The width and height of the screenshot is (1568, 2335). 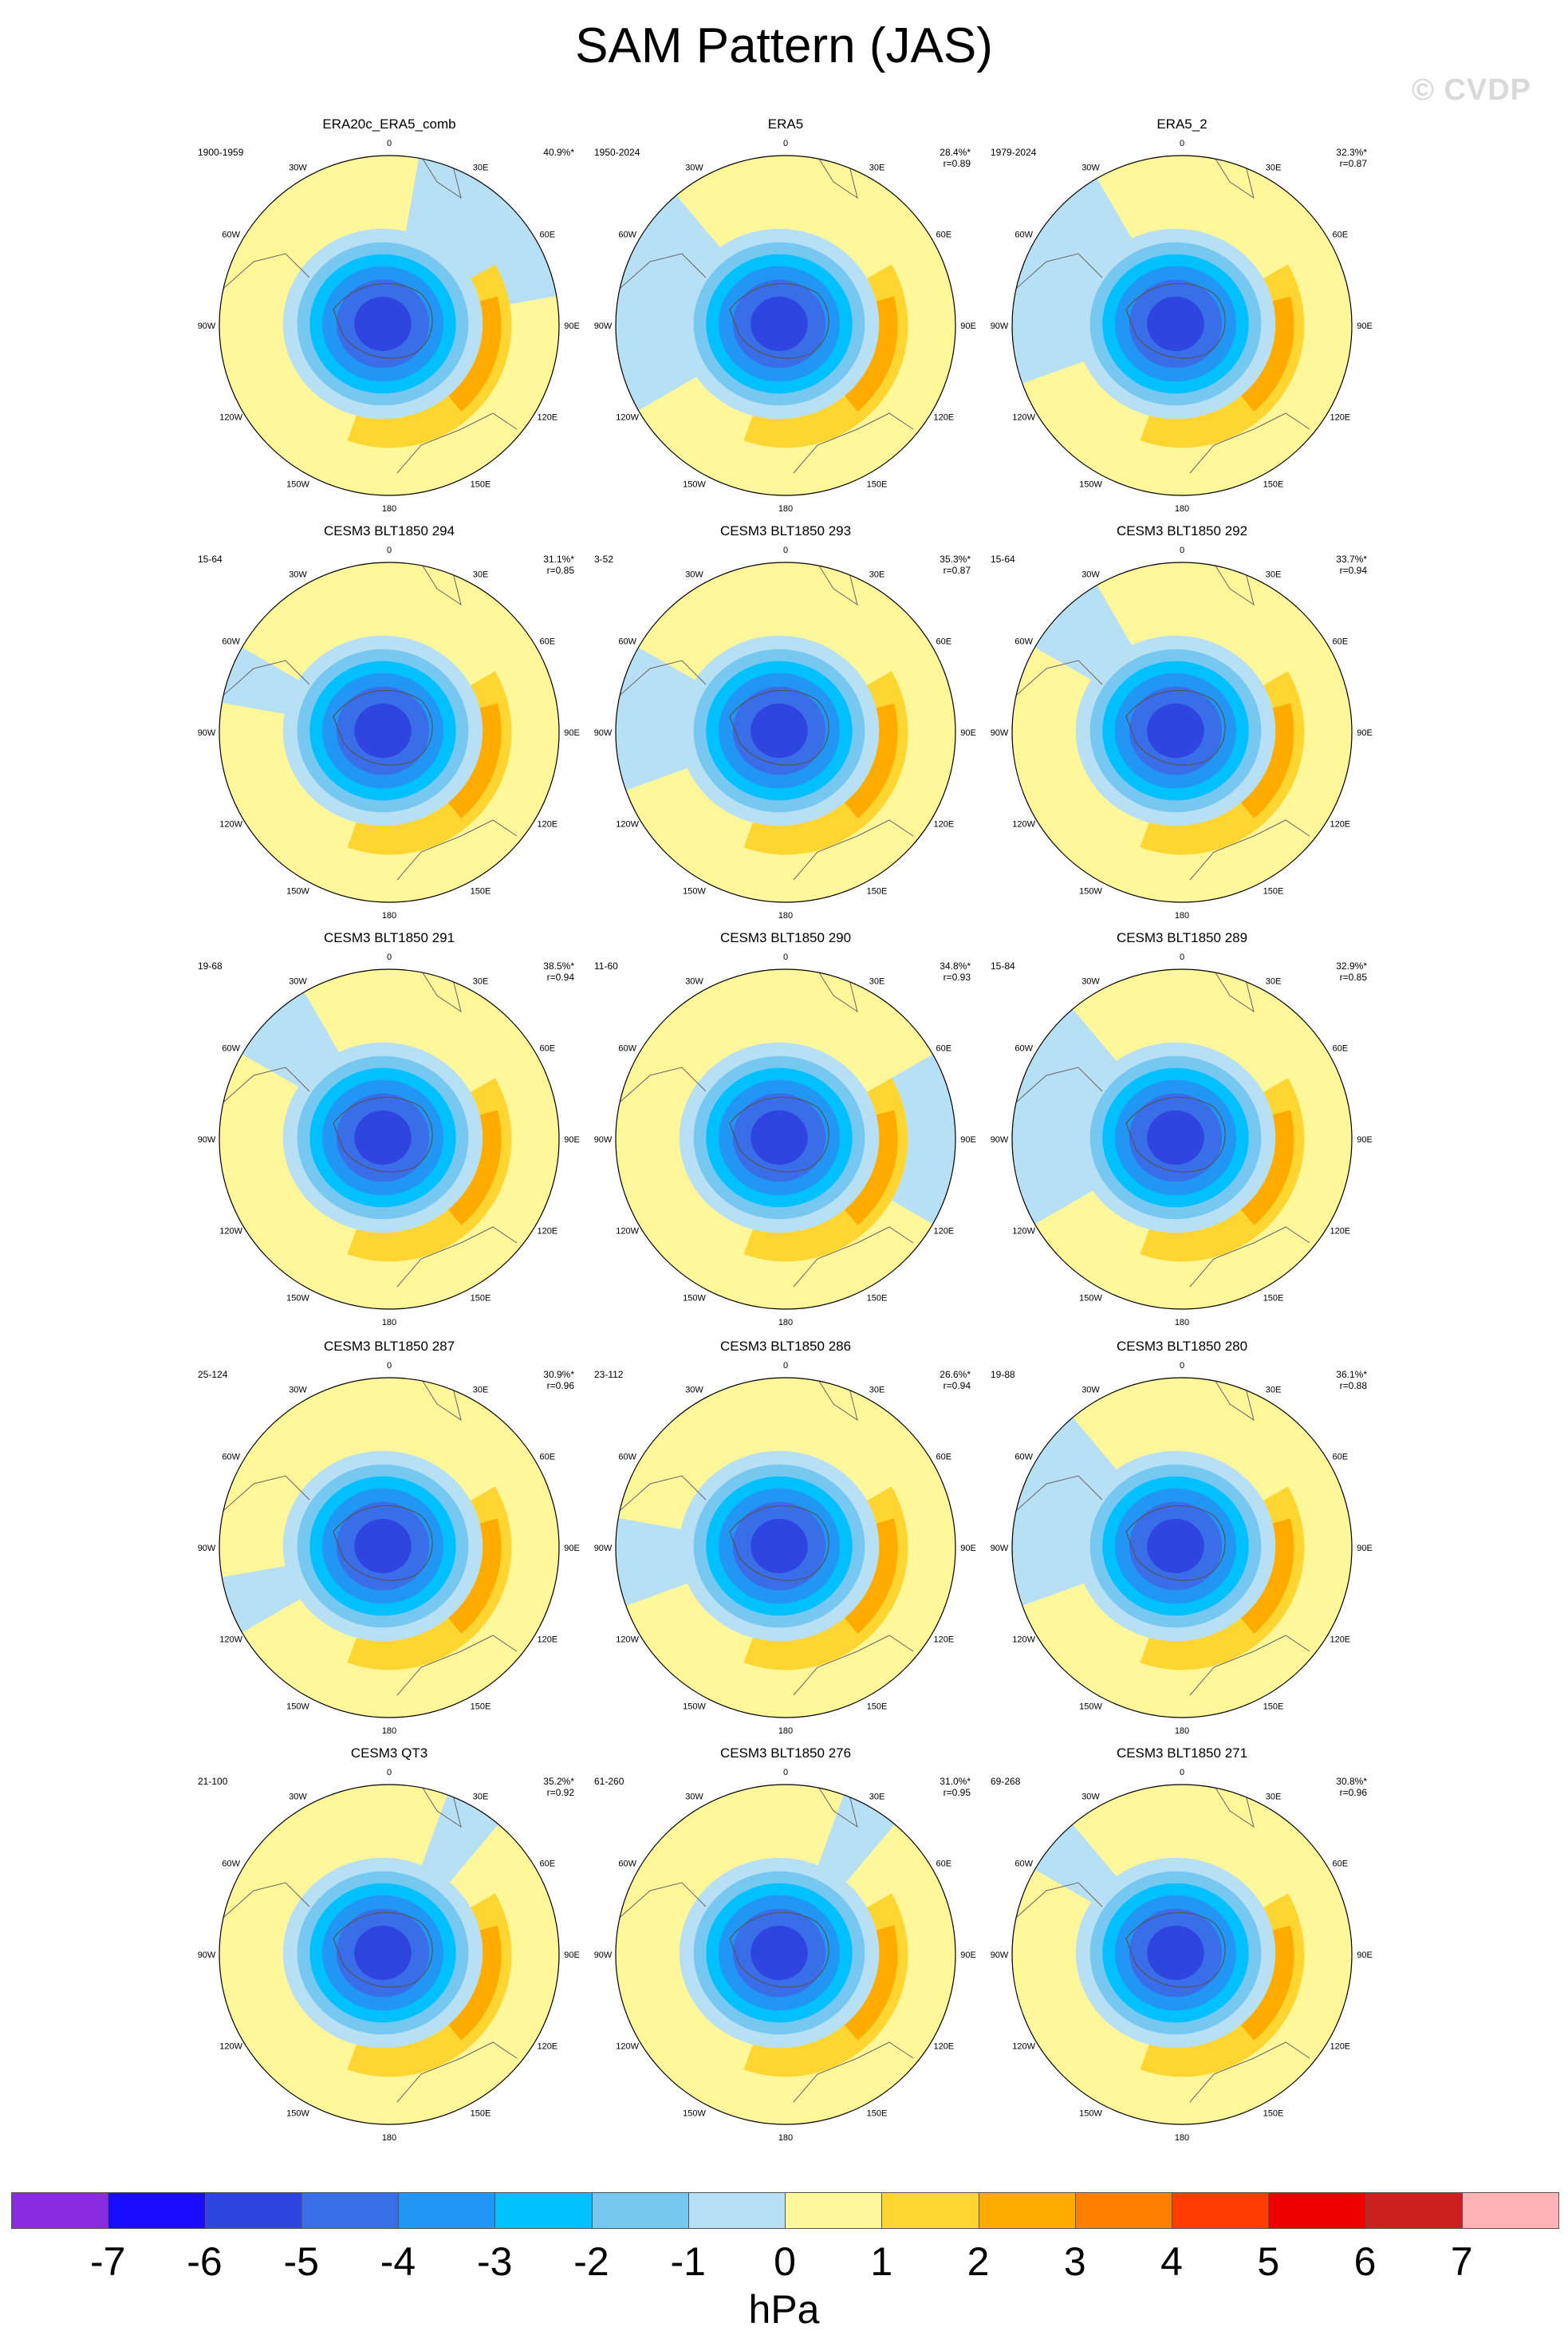 I want to click on panel-period: 15-84, so click(x=1003, y=966).